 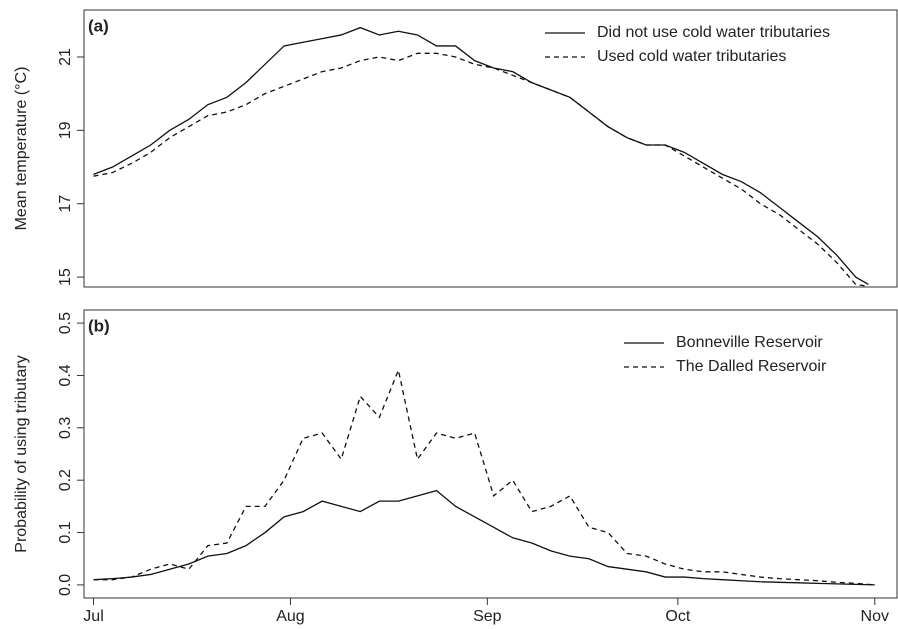 I want to click on y-tick-label: 15, so click(x=65, y=277).